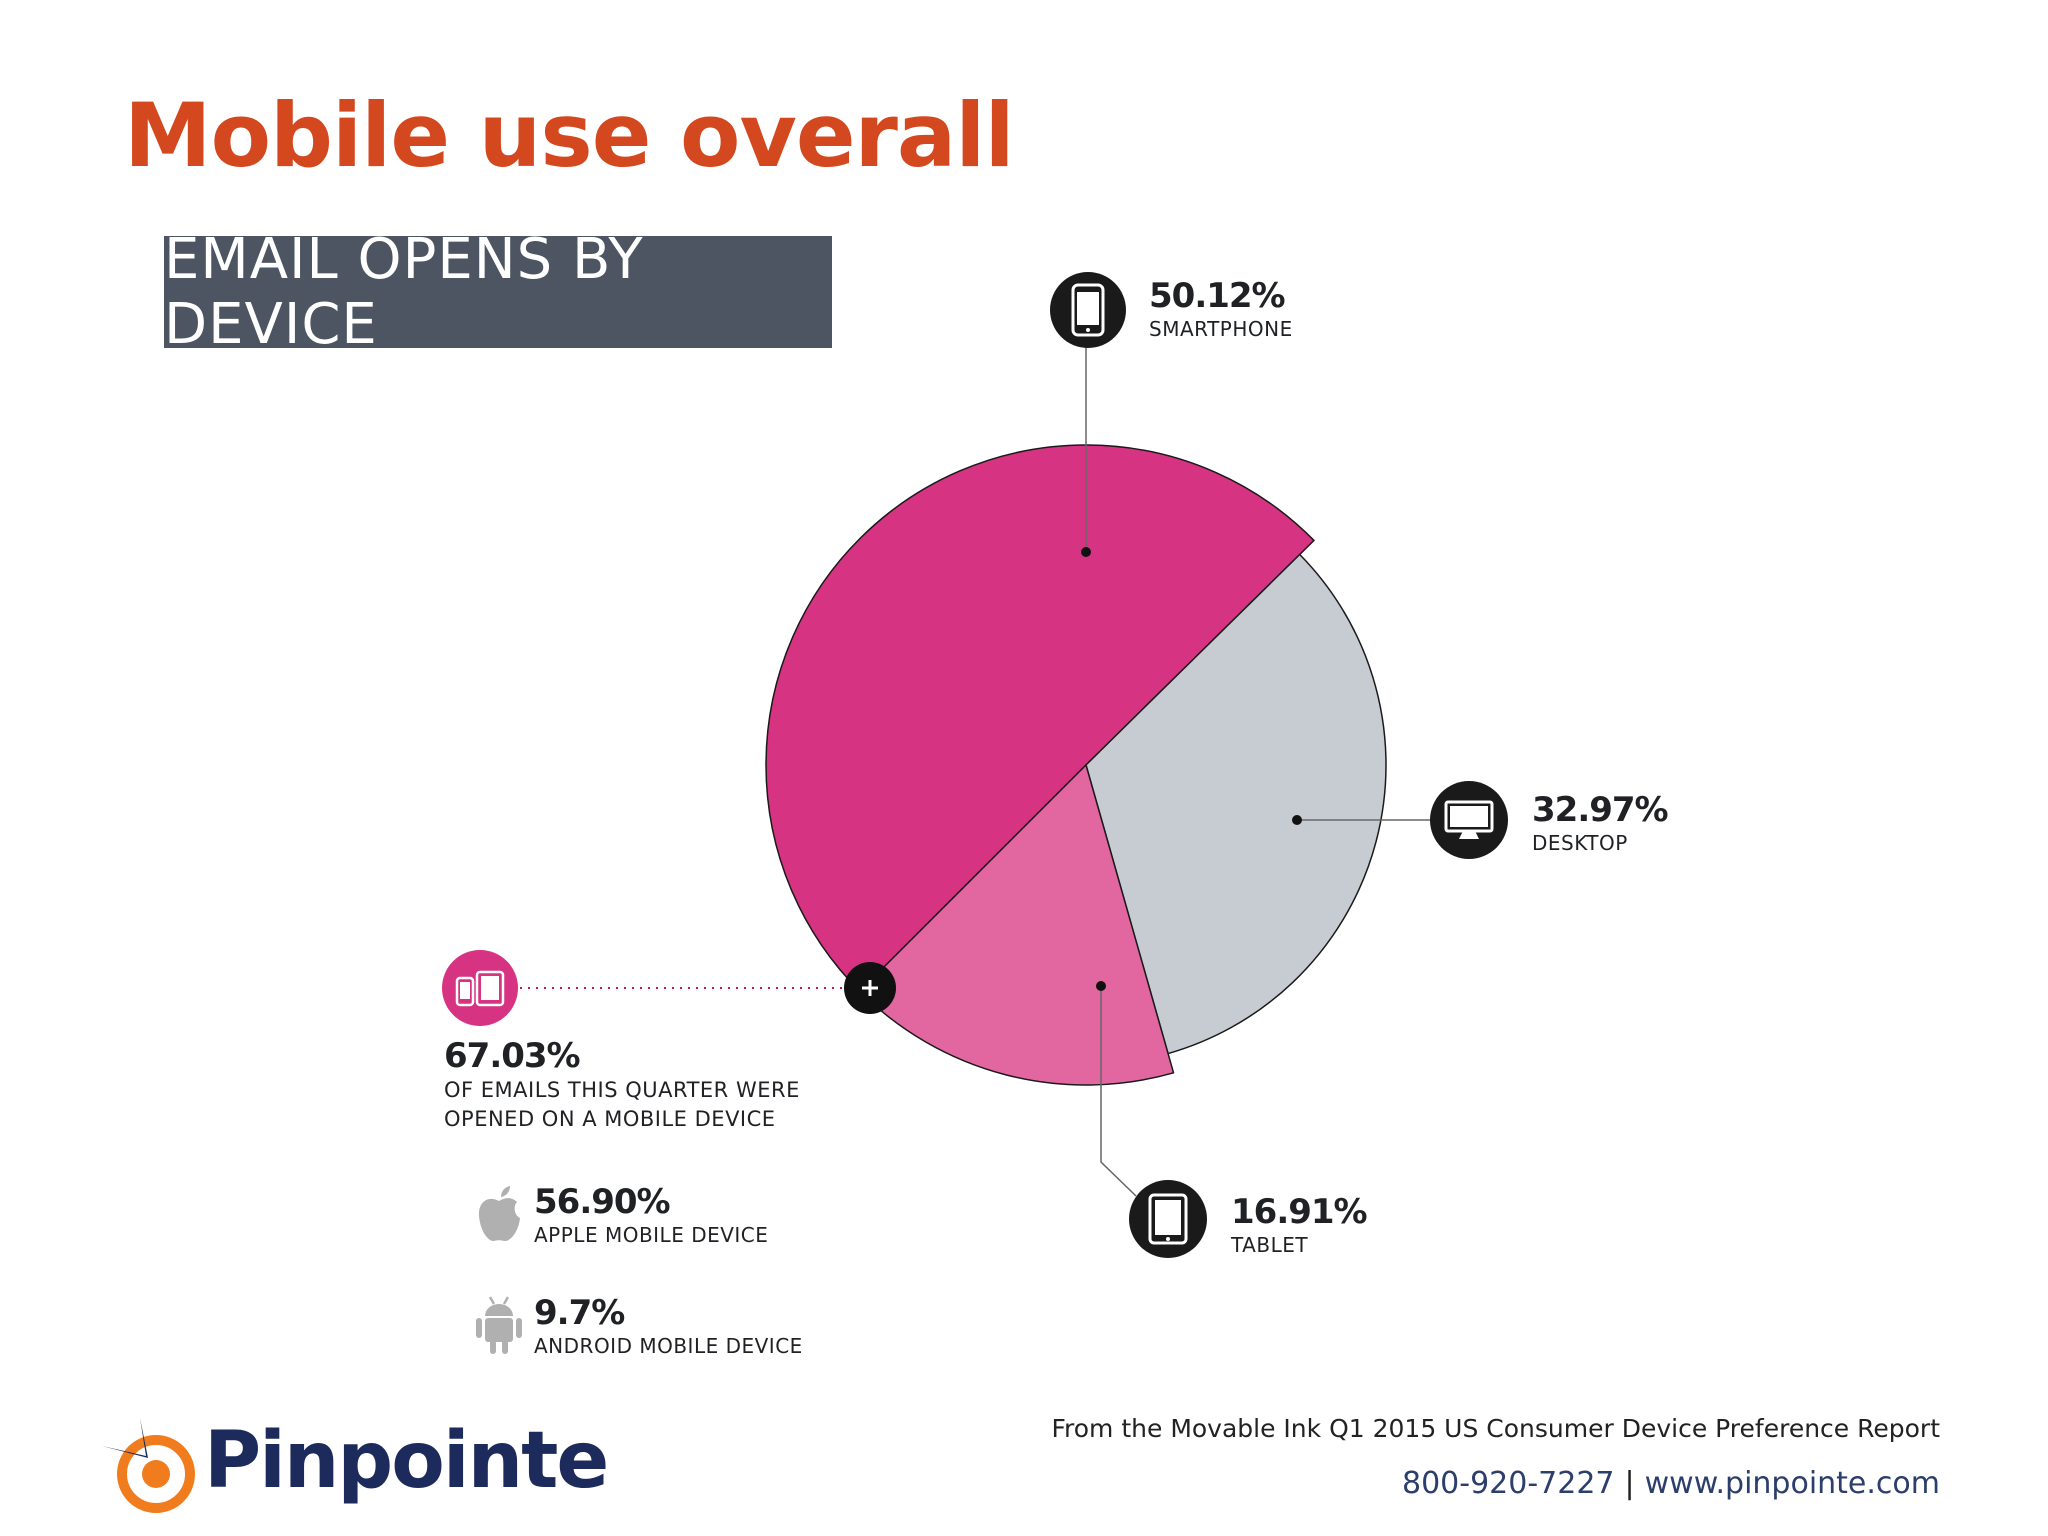 The height and width of the screenshot is (1536, 2048). Describe the element at coordinates (1297, 820) in the screenshot. I see `leader-dot-desktop` at that location.